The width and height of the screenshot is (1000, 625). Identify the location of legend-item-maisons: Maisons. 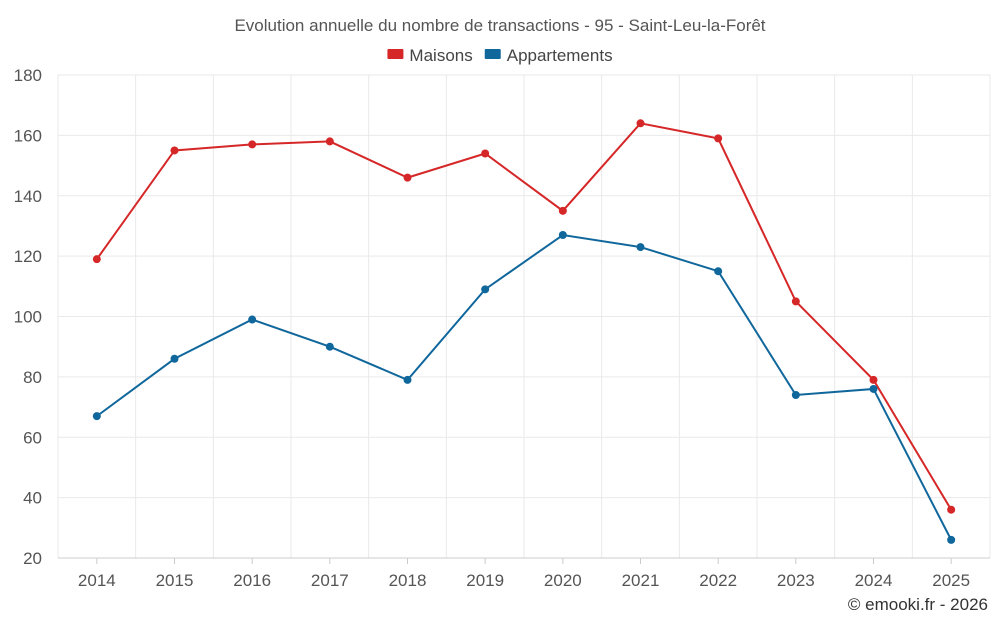
(430, 55).